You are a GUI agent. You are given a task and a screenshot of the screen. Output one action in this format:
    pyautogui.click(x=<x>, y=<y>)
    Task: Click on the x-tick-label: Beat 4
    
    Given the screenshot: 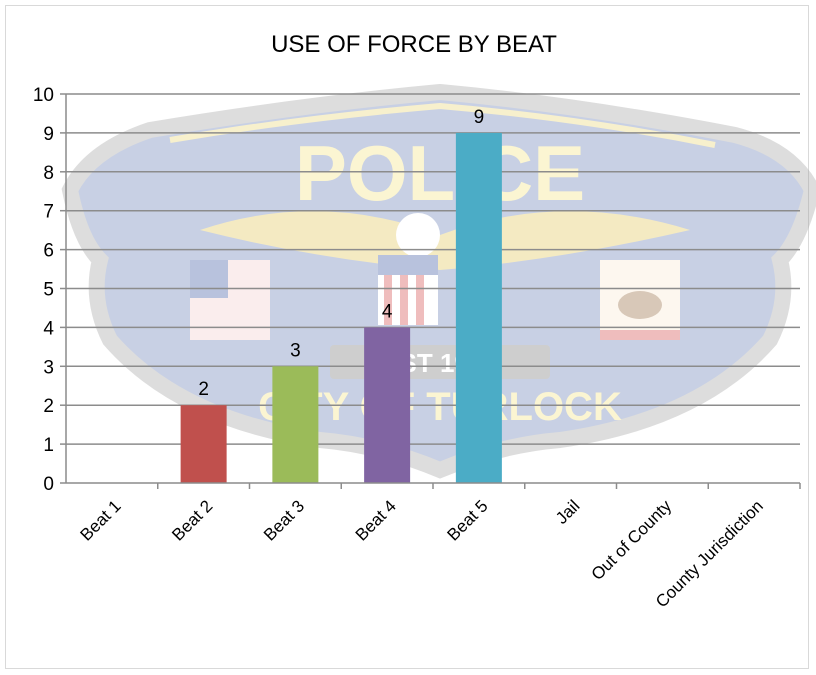 What is the action you would take?
    pyautogui.click(x=376, y=520)
    